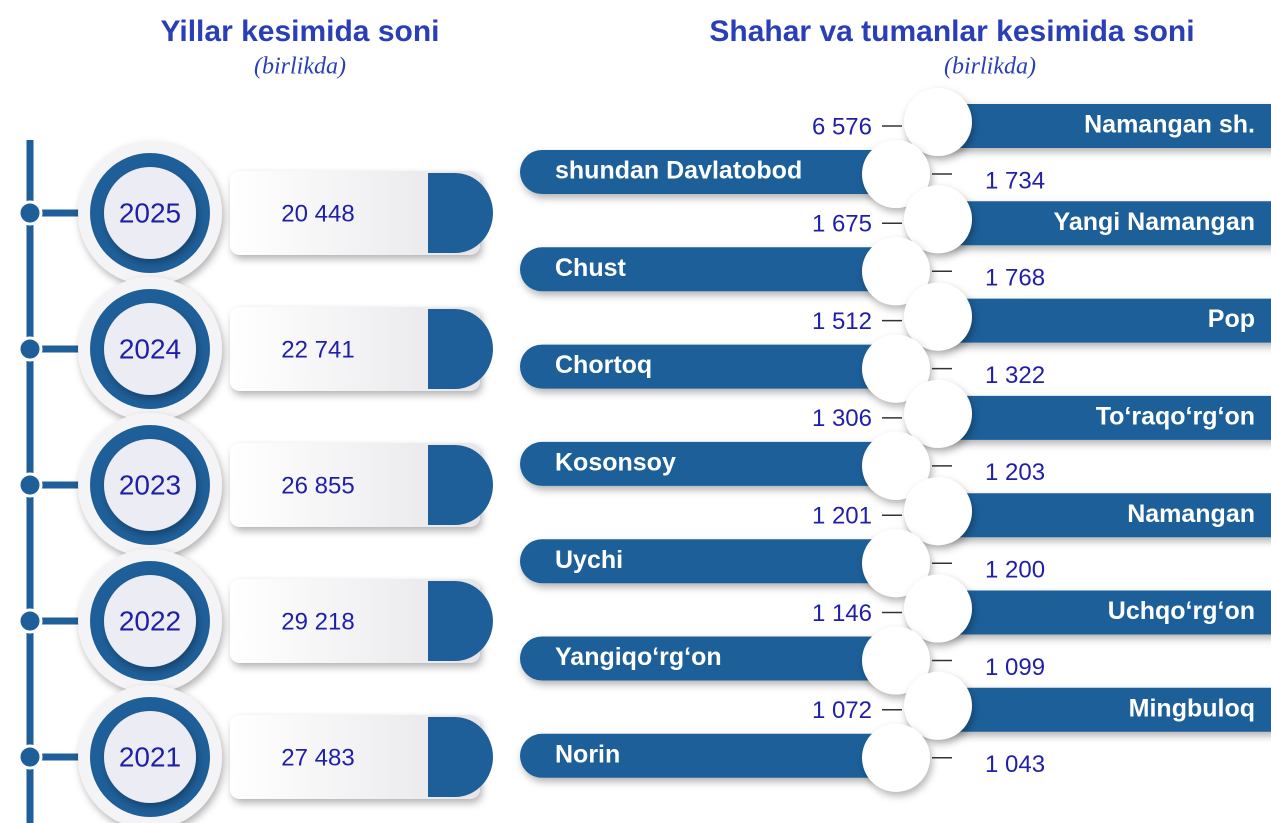 This screenshot has width=1271, height=823. What do you see at coordinates (1191, 514) in the screenshot?
I see `bar-label: Namangan` at bounding box center [1191, 514].